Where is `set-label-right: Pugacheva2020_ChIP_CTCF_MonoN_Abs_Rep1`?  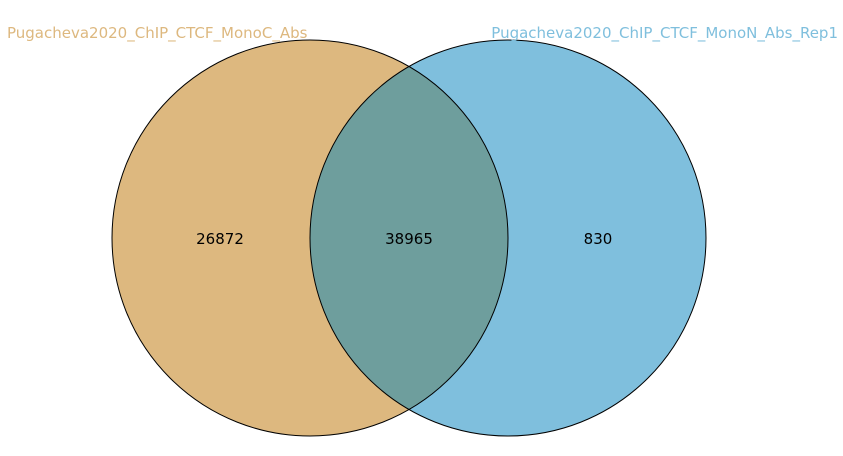
set-label-right: Pugacheva2020_ChIP_CTCF_MonoN_Abs_Rep1 is located at coordinates (664, 33).